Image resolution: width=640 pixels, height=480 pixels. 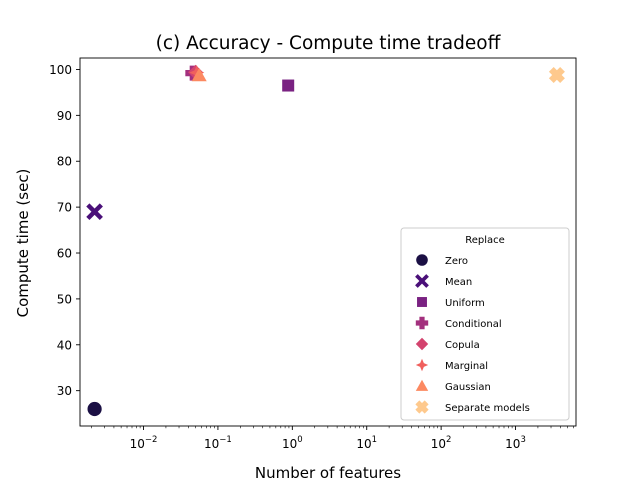 I want to click on y-tick-label: 80, so click(x=64, y=162).